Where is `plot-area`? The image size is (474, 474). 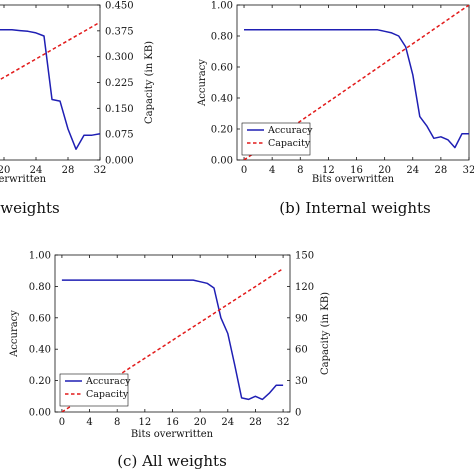 plot-area is located at coordinates (50, 85).